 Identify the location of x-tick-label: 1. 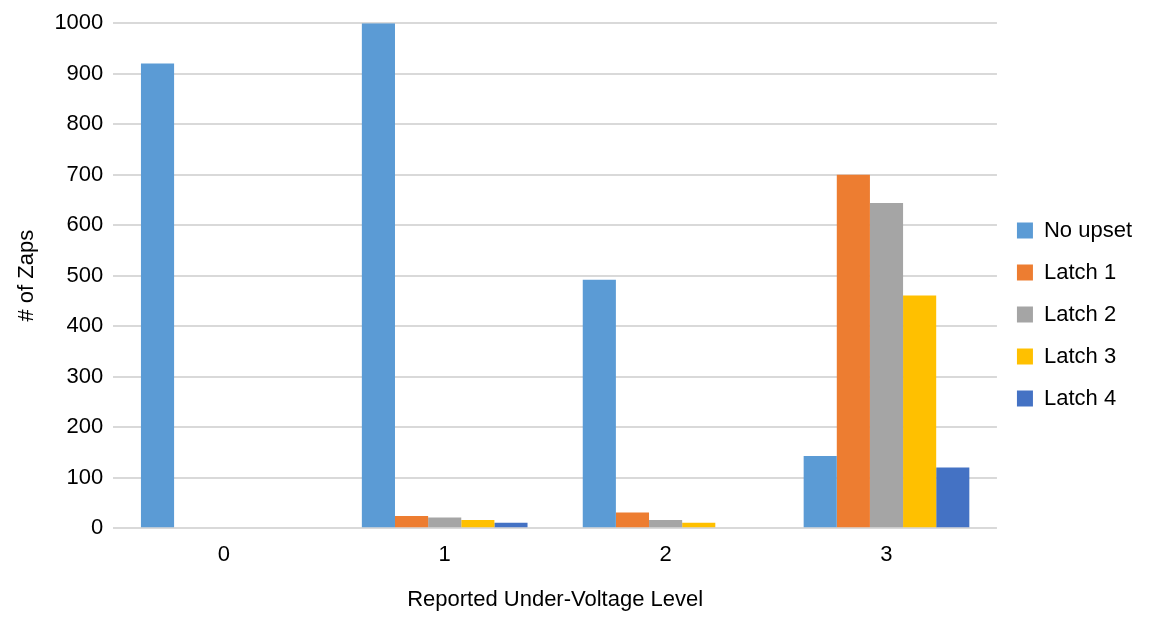
(444, 554).